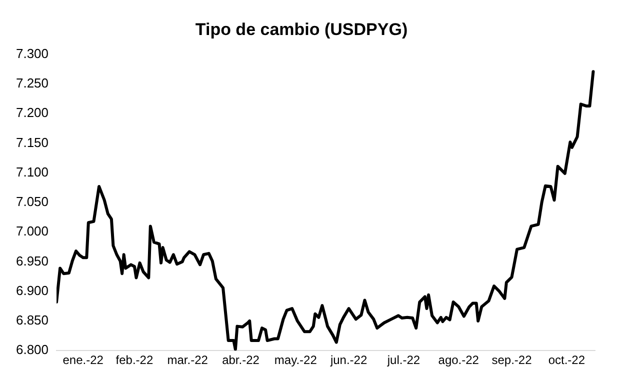  Describe the element at coordinates (32, 320) in the screenshot. I see `y-tick-label: 6.850` at that location.